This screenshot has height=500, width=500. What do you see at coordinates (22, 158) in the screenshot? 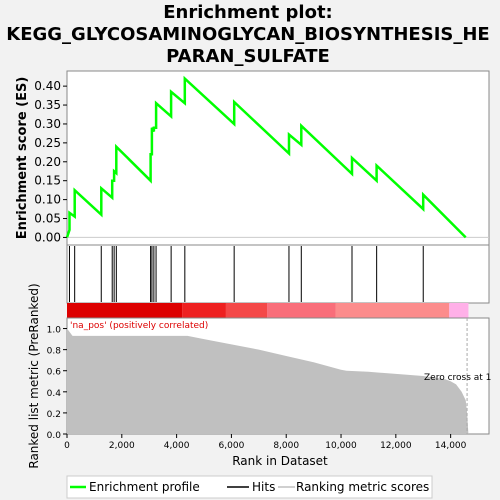
I see `es-y-axis-label: Enrichment score (ES)` at bounding box center [22, 158].